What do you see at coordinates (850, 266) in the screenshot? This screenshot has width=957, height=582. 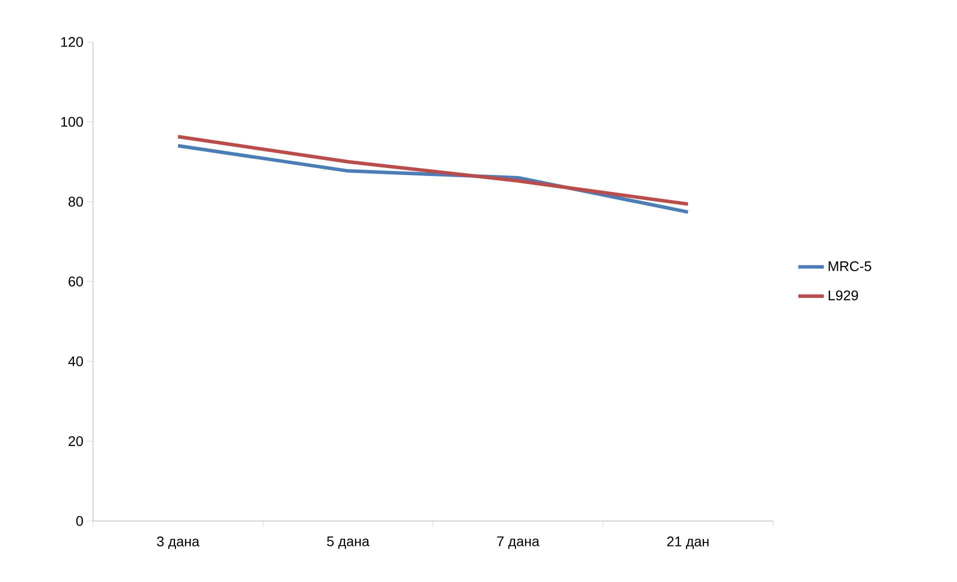 I see `legend-label: MRC-5` at bounding box center [850, 266].